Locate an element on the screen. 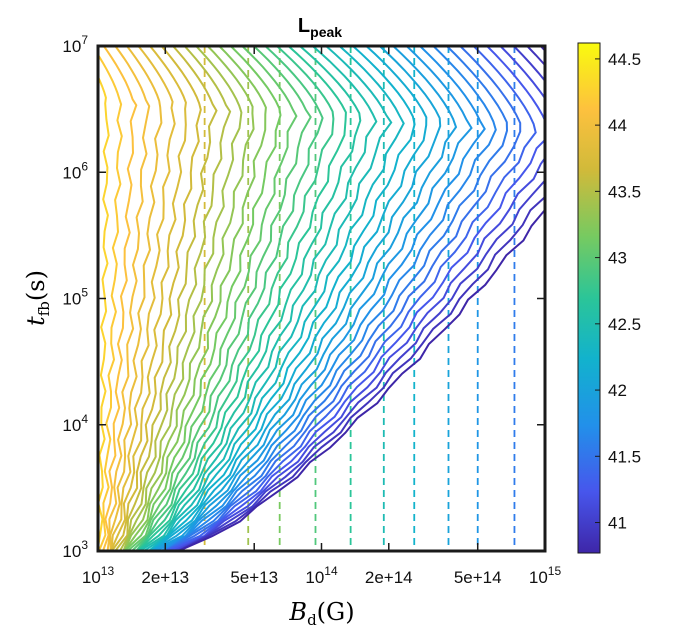  colorbar-tick-label-0: 41 is located at coordinates (617, 523).